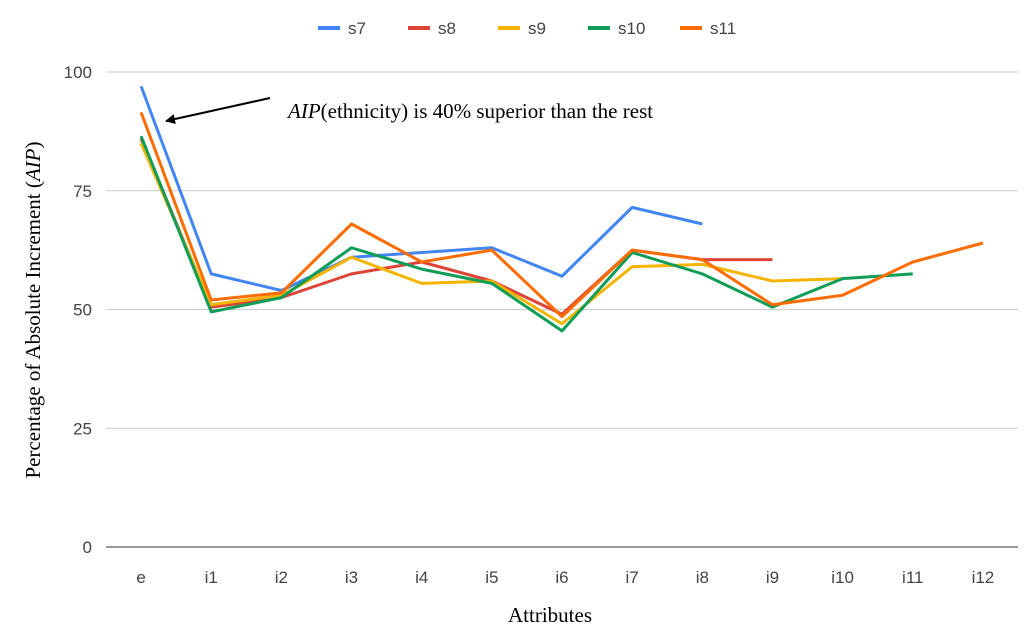 This screenshot has width=1032, height=632. I want to click on annotation-part: AIP, so click(303, 111).